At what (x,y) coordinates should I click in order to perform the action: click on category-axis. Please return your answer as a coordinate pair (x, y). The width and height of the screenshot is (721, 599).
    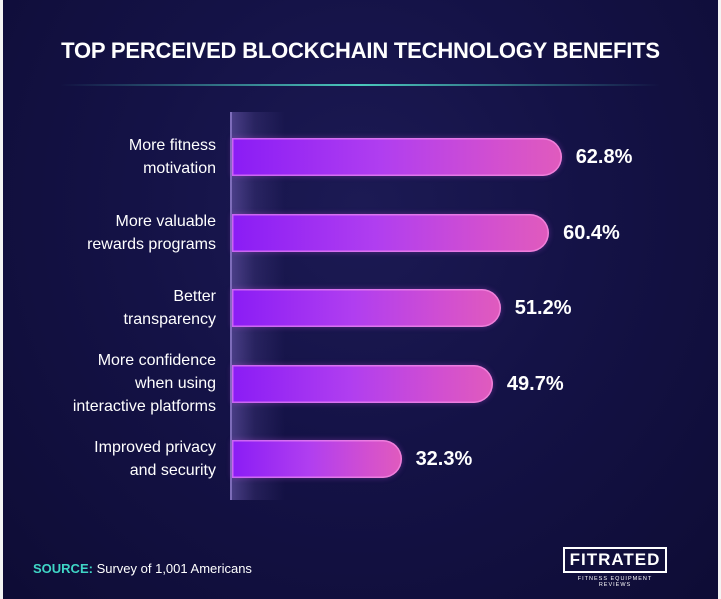
    Looking at the image, I should click on (231, 306).